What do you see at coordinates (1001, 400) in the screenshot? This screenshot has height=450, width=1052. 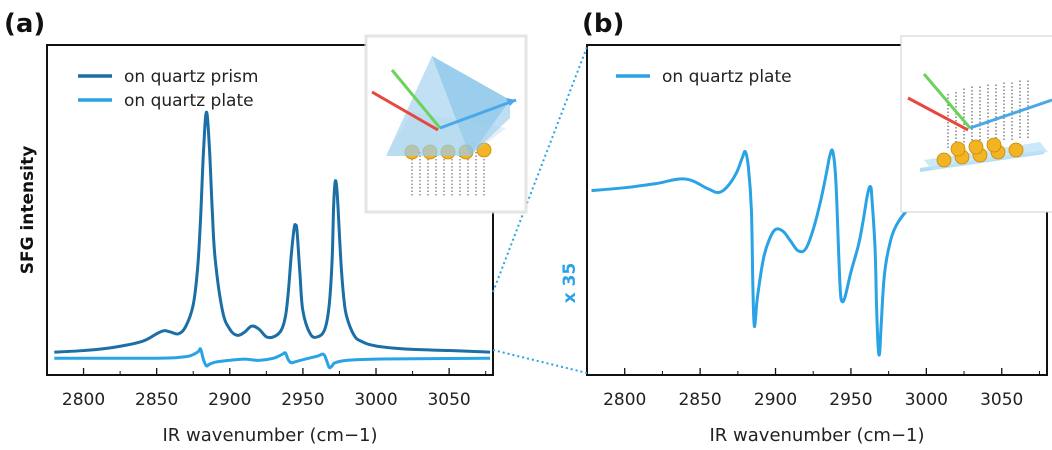 I see `plot-b-xtick-label: 3050` at bounding box center [1001, 400].